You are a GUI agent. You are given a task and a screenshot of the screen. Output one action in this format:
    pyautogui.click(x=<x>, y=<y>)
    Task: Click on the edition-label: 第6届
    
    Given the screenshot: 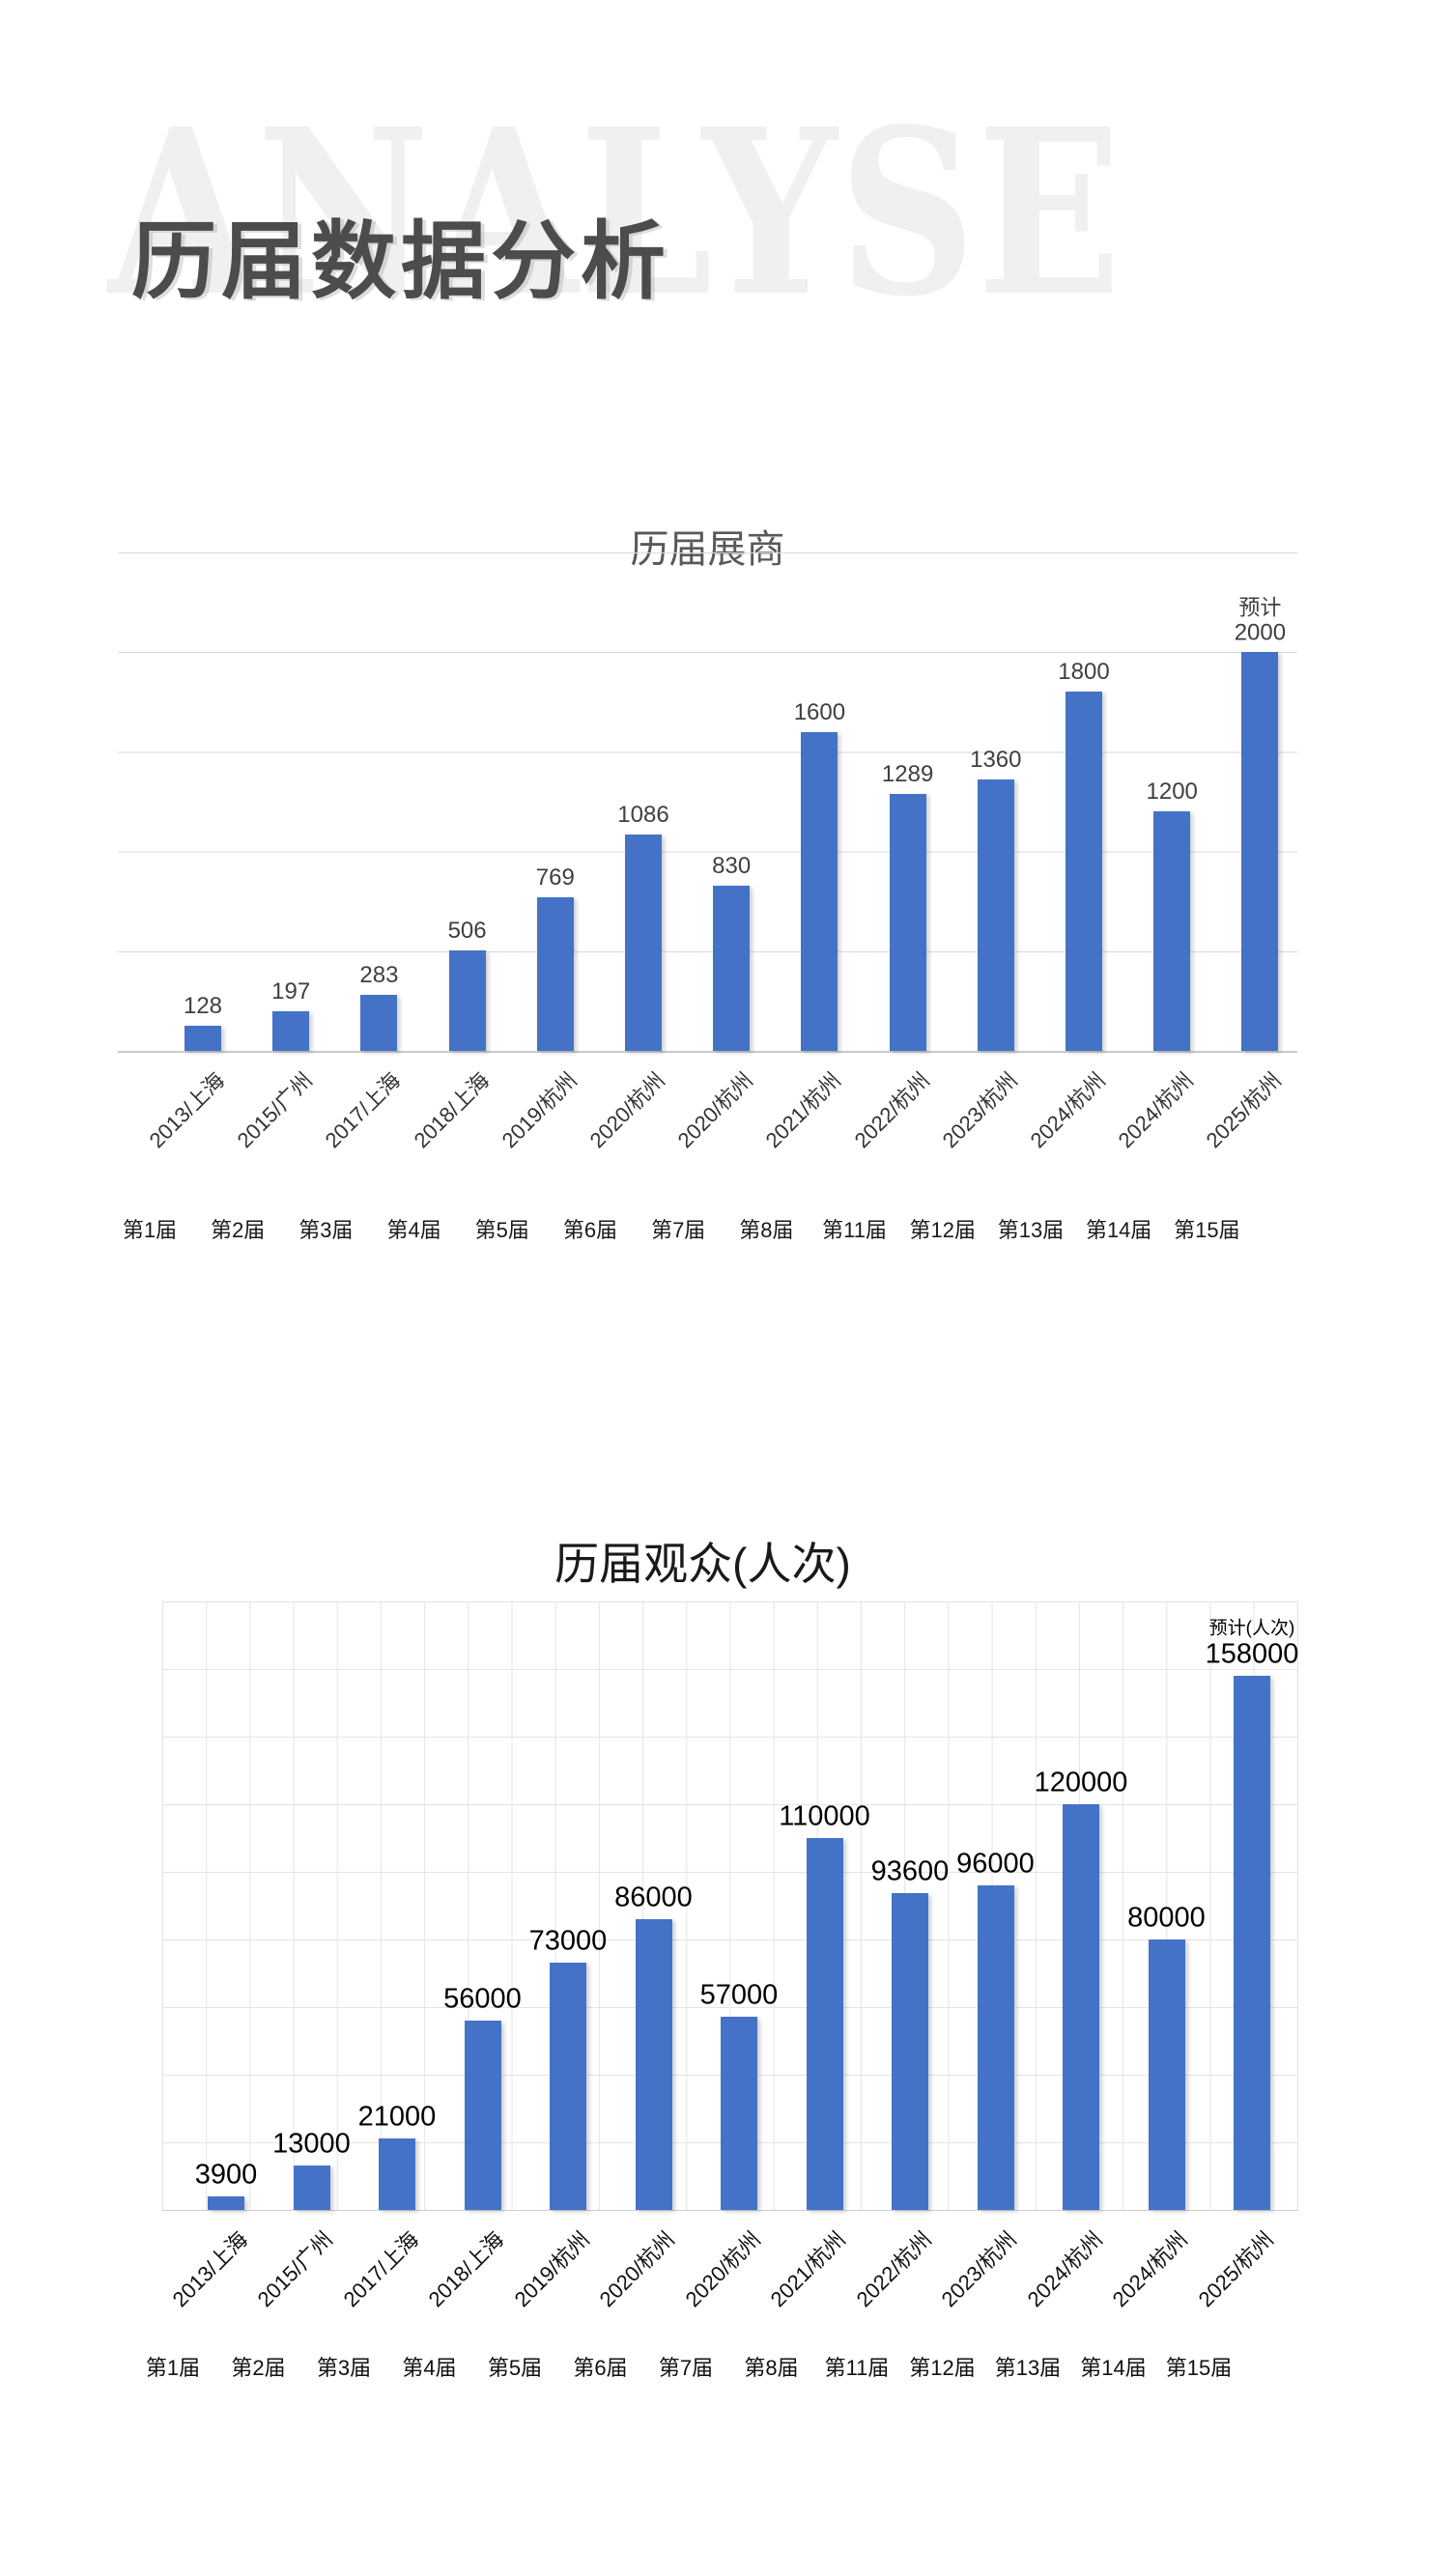 What is the action you would take?
    pyautogui.click(x=600, y=2368)
    